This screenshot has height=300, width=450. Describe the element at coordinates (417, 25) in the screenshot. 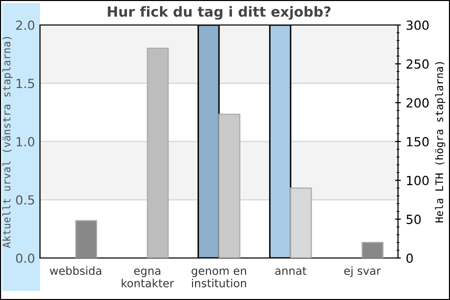

I see `y2-tick-label: 300` at that location.